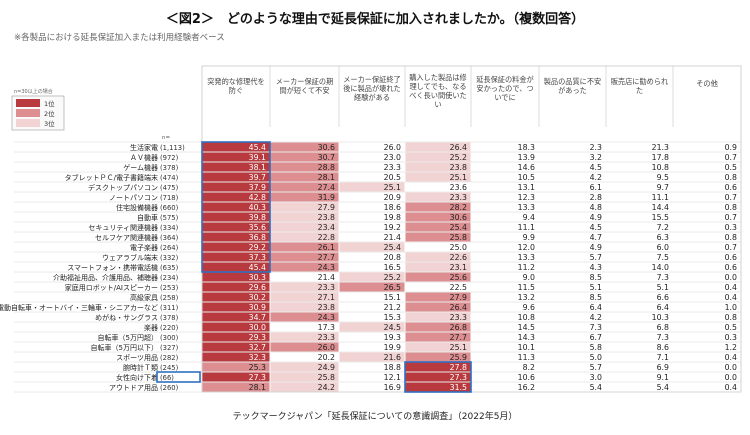 This screenshot has width=750, height=435. What do you see at coordinates (596, 327) in the screenshot?
I see `cell-value: 7.3` at bounding box center [596, 327].